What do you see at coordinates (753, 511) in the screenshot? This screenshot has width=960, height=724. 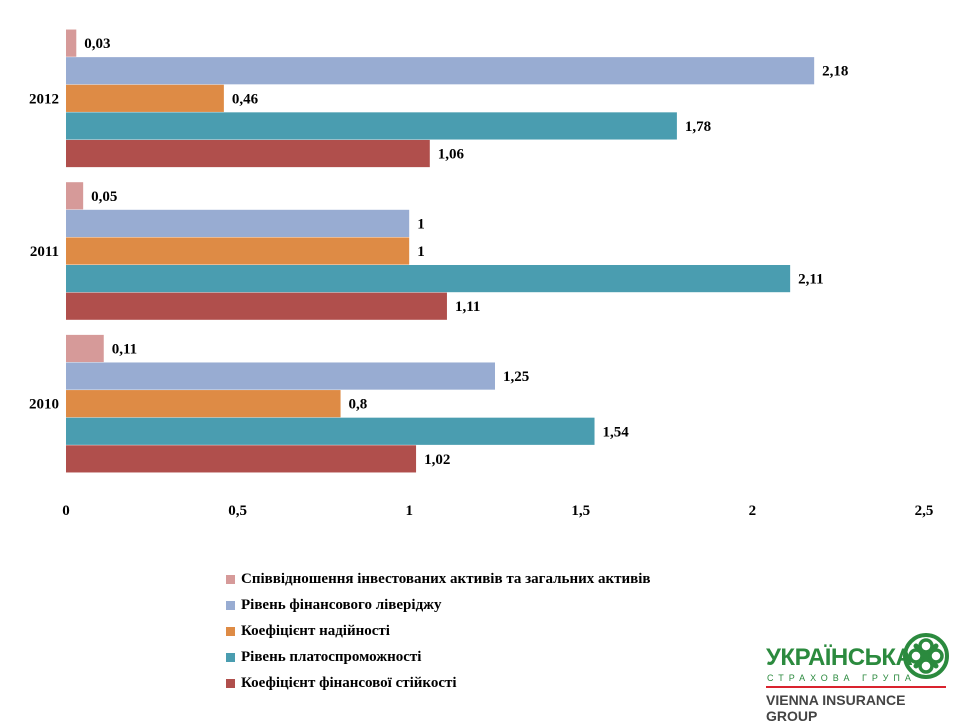 I see `x-tick-label: 2` at bounding box center [753, 511].